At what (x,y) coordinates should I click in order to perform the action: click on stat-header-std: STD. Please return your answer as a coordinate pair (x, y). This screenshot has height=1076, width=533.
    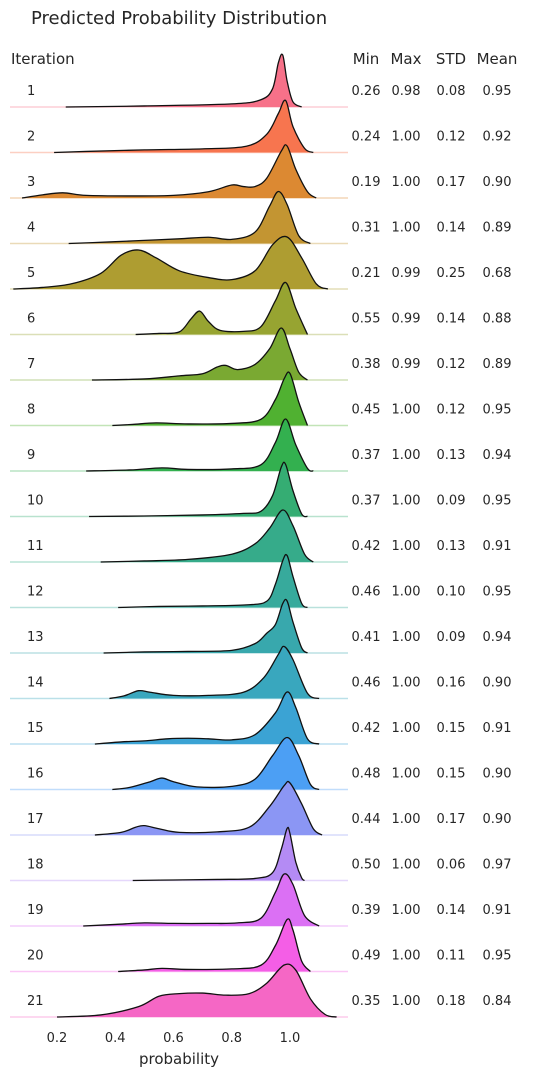
    Looking at the image, I should click on (451, 59).